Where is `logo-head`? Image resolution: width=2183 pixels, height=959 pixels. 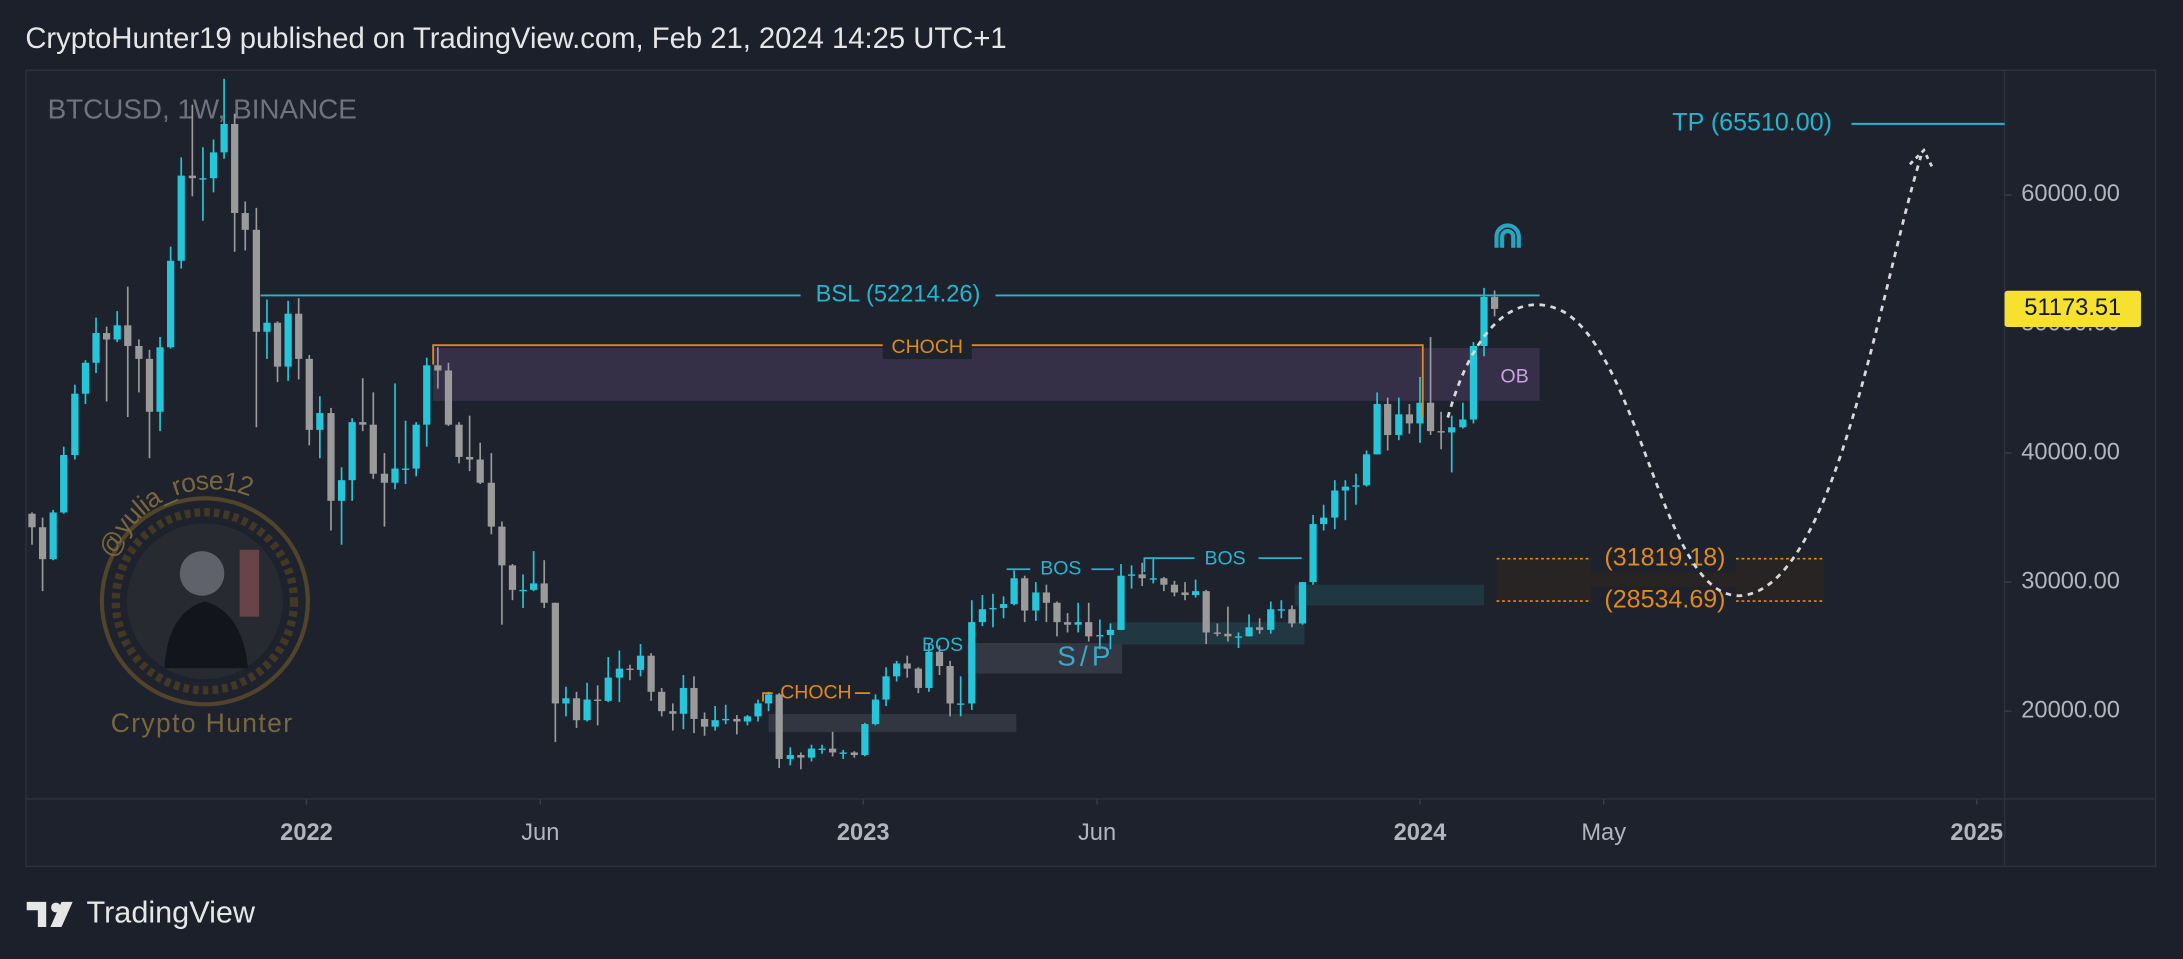 logo-head is located at coordinates (202, 573).